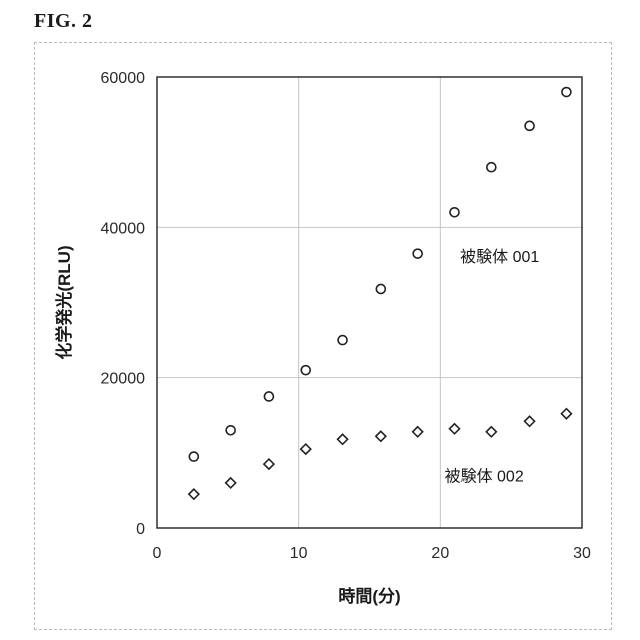 The width and height of the screenshot is (640, 640). What do you see at coordinates (123, 379) in the screenshot?
I see `y-tick-label: 20000` at bounding box center [123, 379].